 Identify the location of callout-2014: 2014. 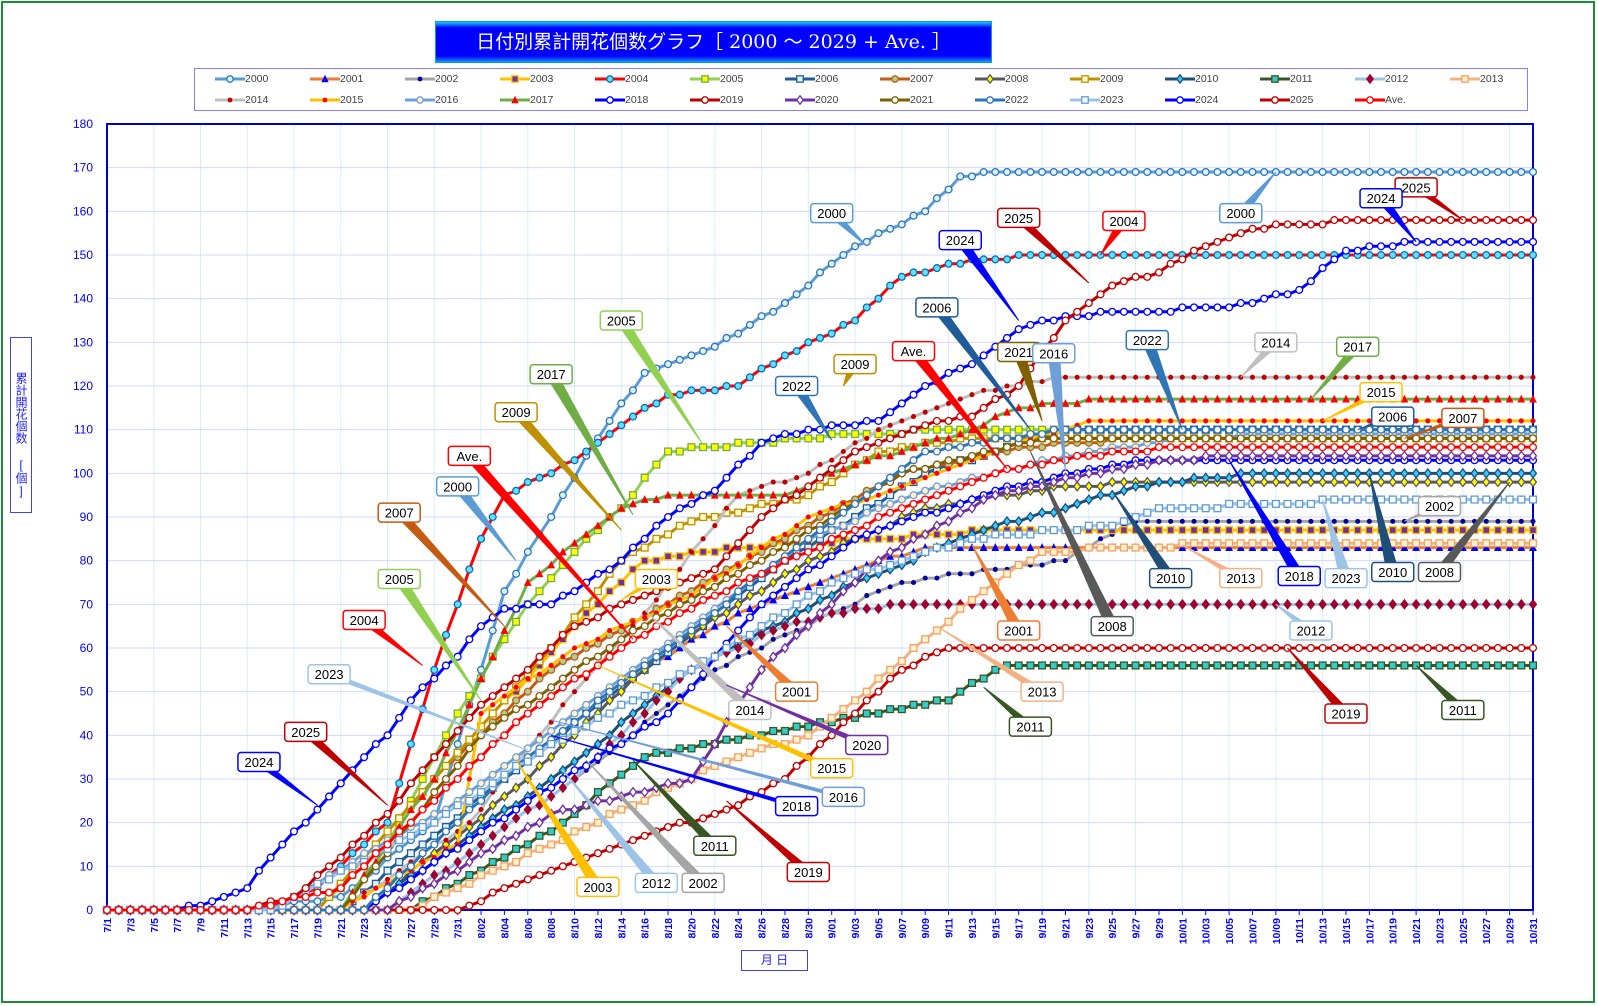
(1269, 355).